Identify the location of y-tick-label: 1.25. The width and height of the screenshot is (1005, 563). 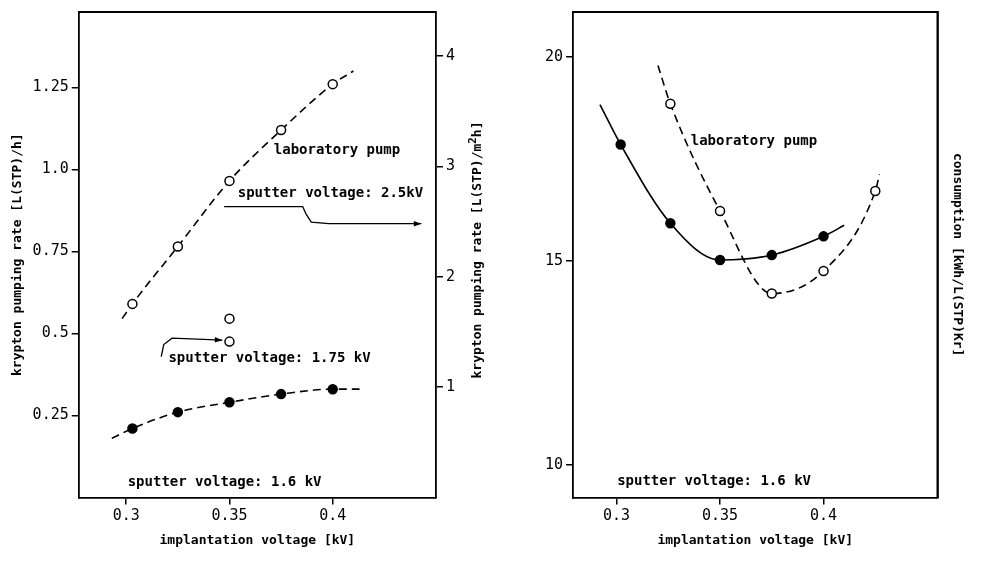
(50, 86).